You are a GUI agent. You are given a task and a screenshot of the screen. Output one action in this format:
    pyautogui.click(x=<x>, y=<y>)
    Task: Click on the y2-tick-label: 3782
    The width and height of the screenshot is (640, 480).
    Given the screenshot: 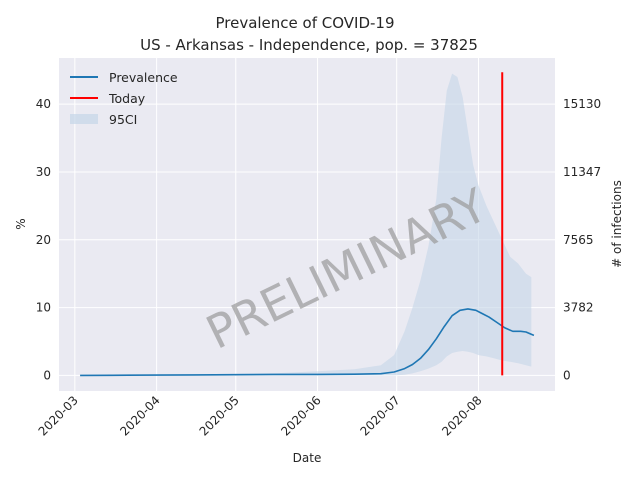 What is the action you would take?
    pyautogui.click(x=578, y=308)
    